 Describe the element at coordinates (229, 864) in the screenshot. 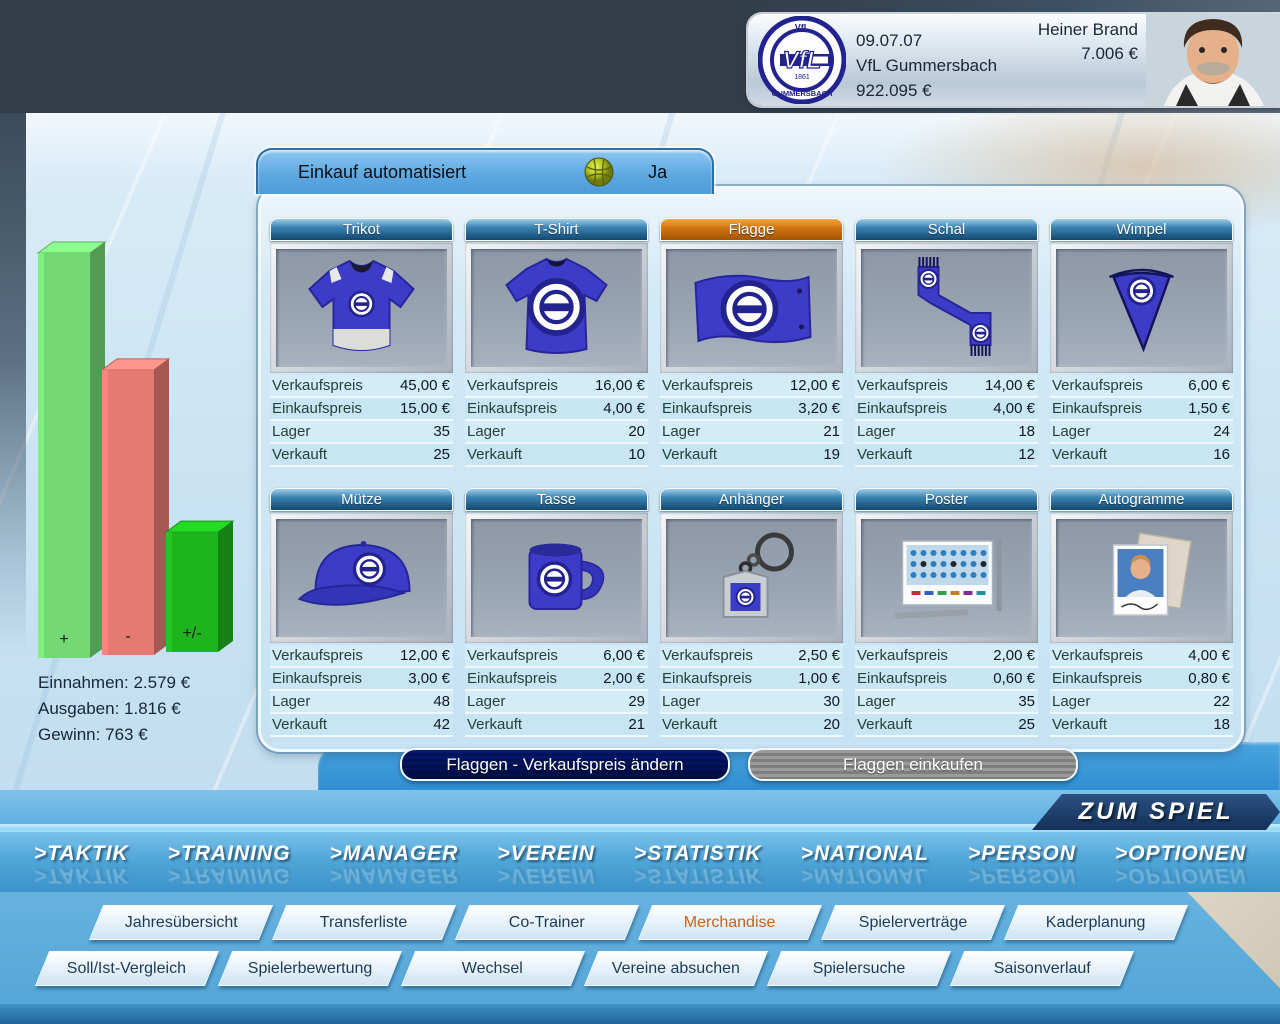

I see `main-nav-item-training: >TRAINING >TRAINING` at that location.